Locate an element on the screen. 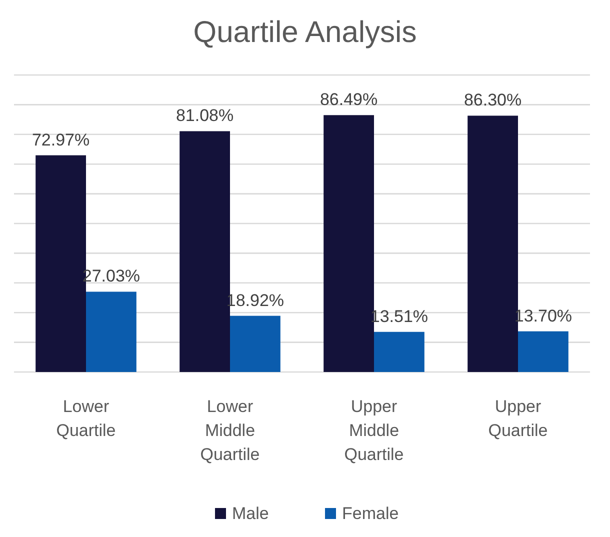 This screenshot has width=610, height=537. x-tick-label: Upper Quartile is located at coordinates (518, 418).